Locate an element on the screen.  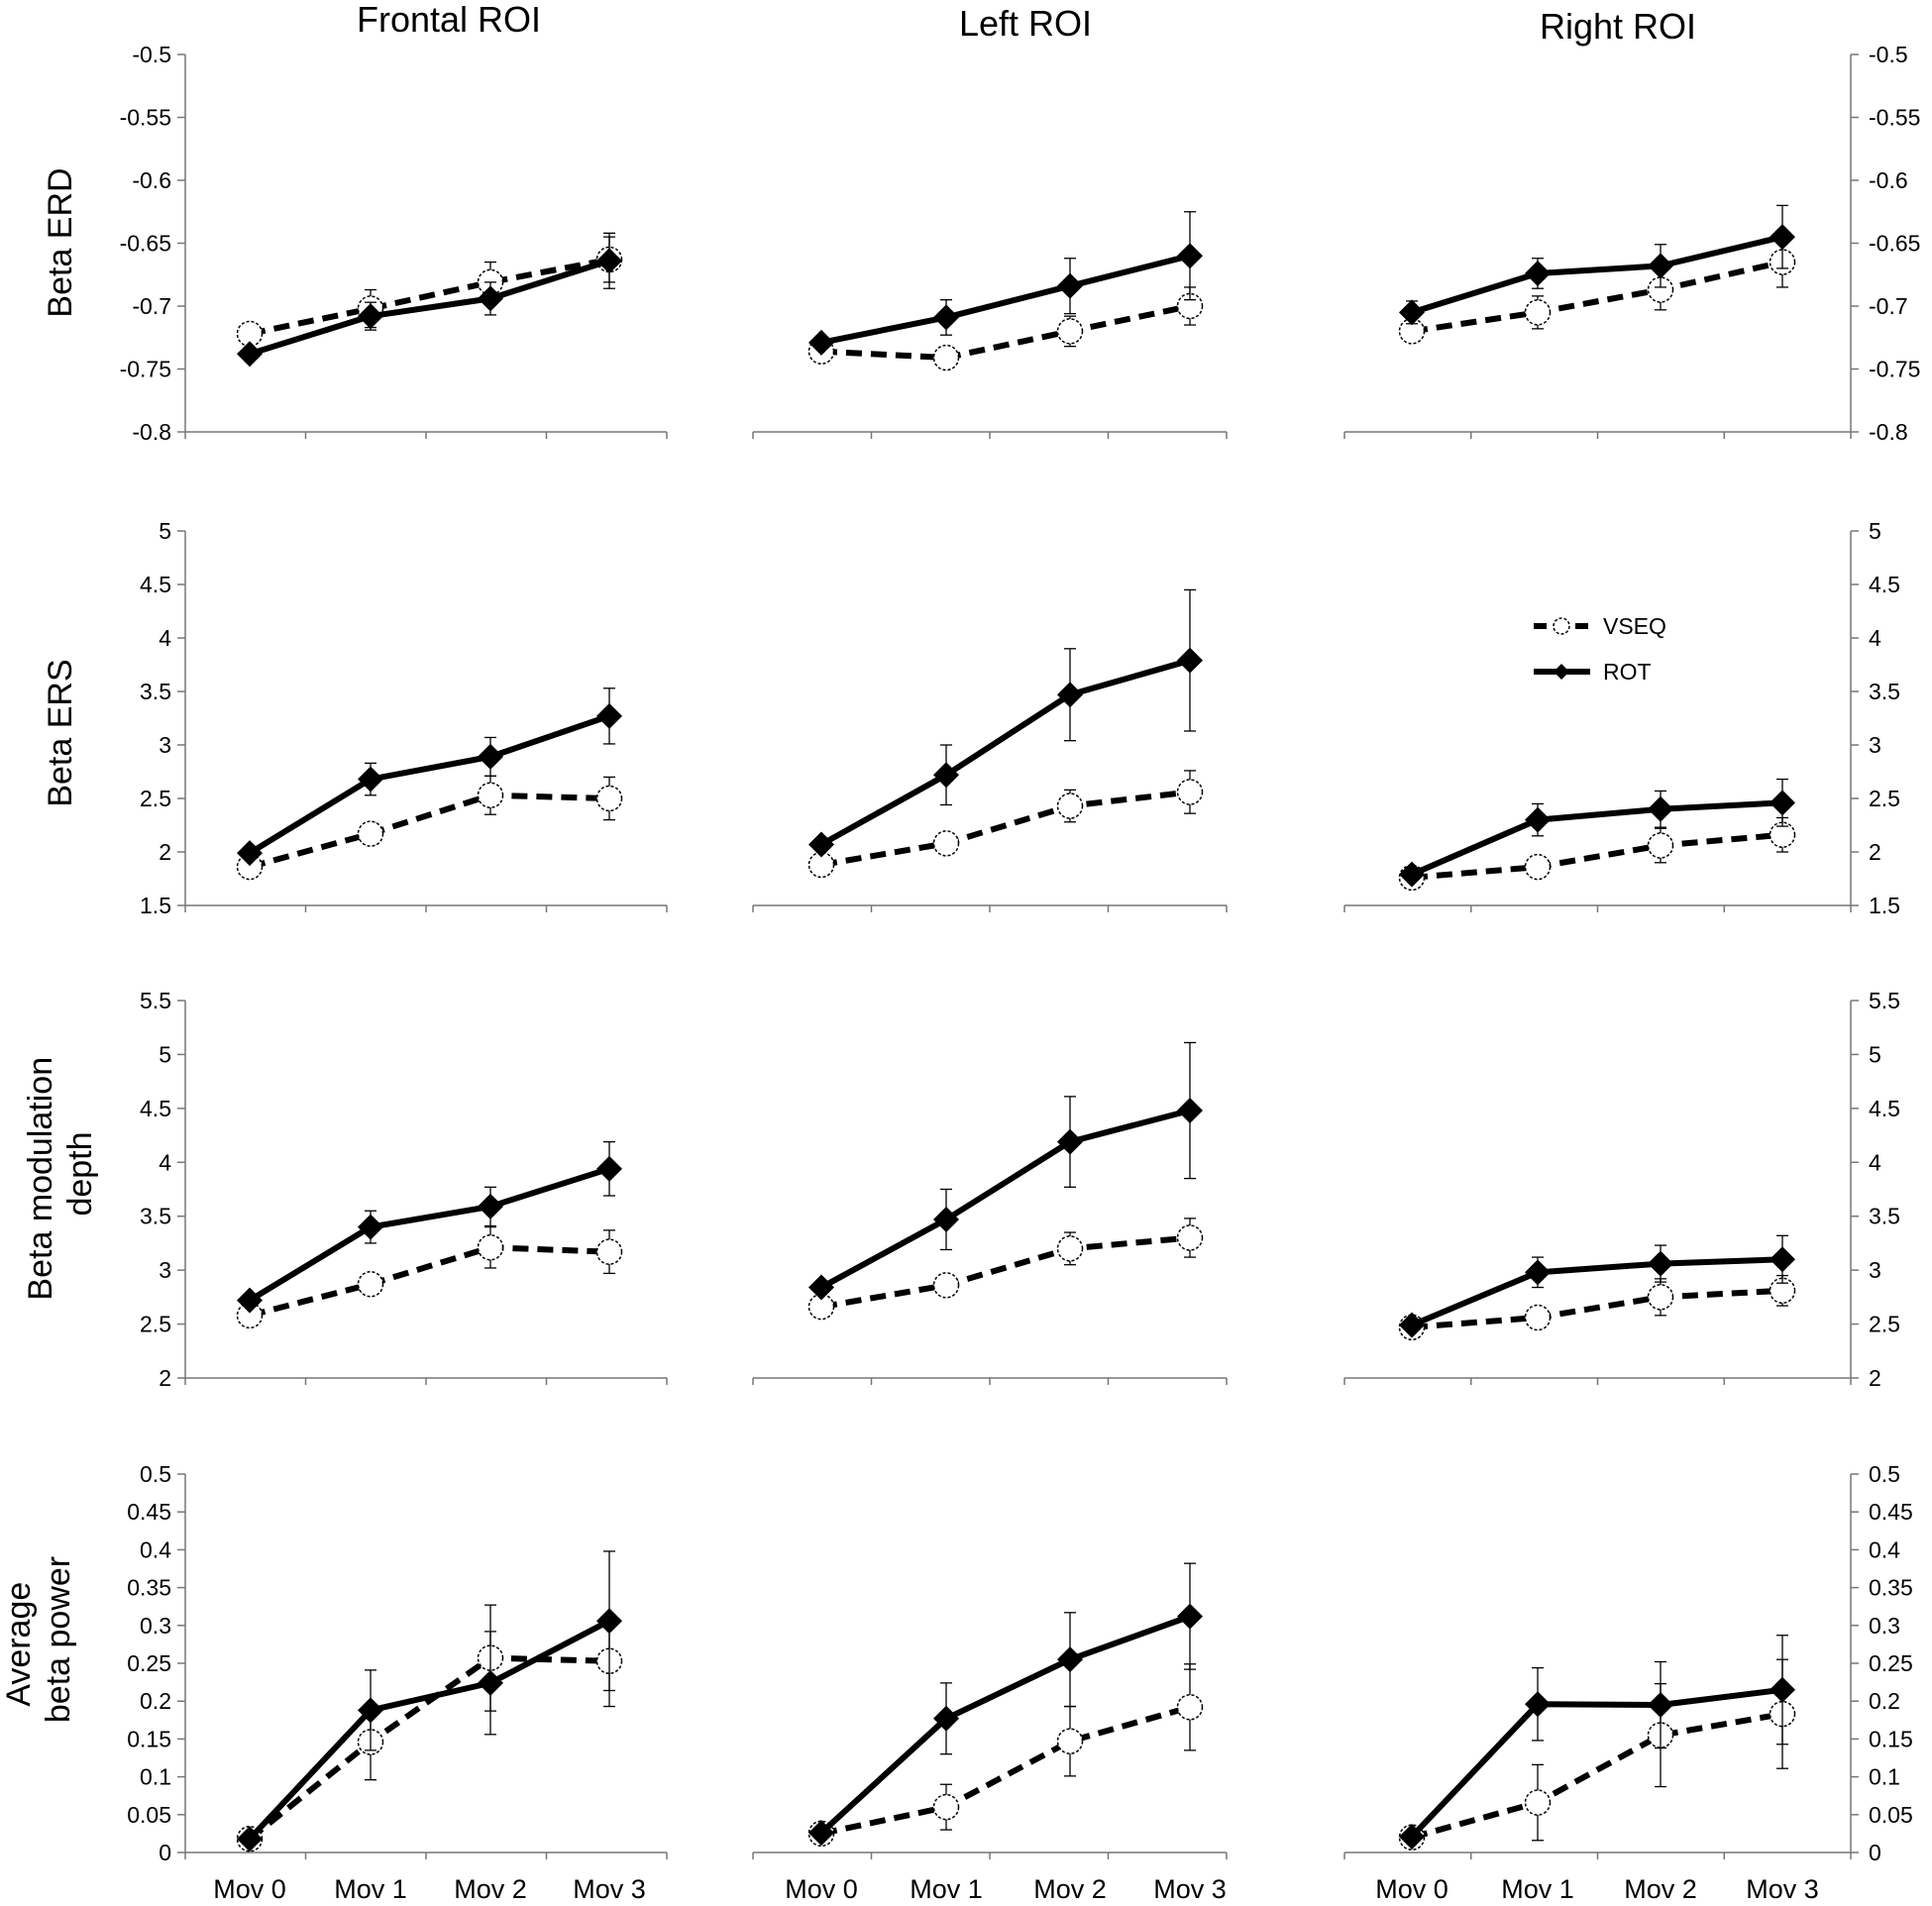
y-tick-label: -0.75 is located at coordinates (145, 369).